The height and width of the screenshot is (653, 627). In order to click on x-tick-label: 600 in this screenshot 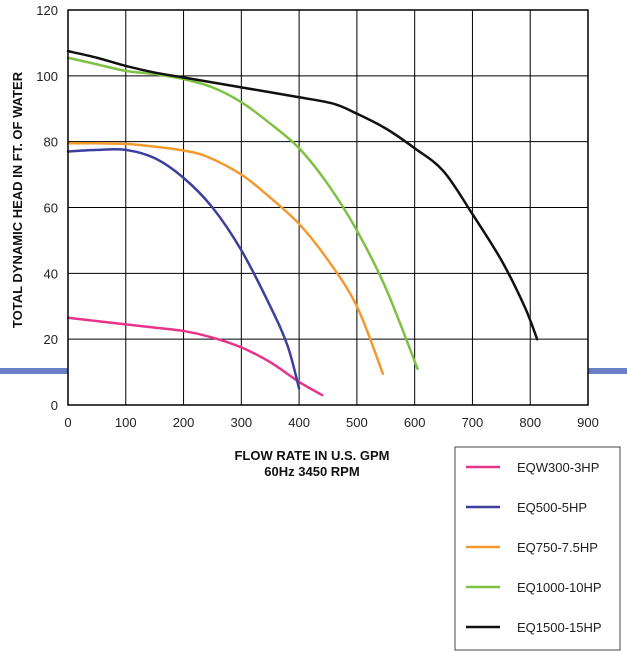, I will do `click(415, 422)`.